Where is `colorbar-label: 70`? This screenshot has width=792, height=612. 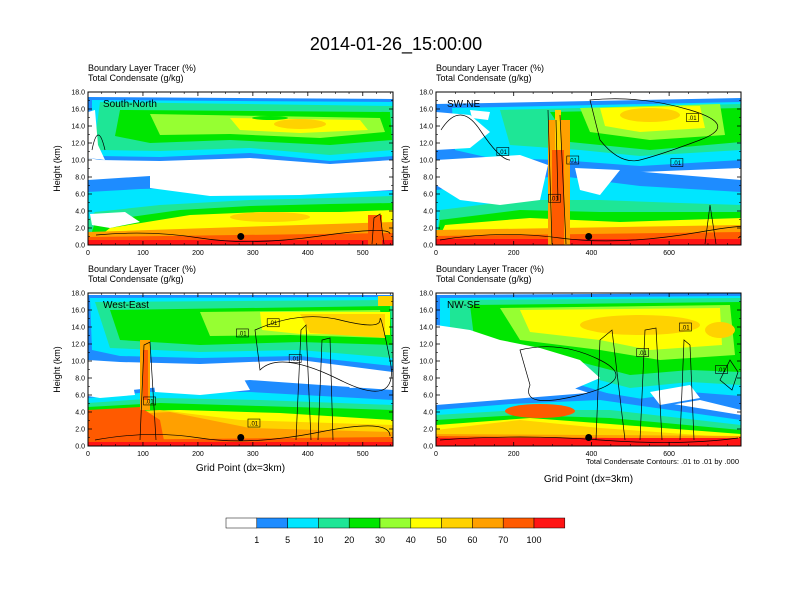 colorbar-label: 70 is located at coordinates (503, 540).